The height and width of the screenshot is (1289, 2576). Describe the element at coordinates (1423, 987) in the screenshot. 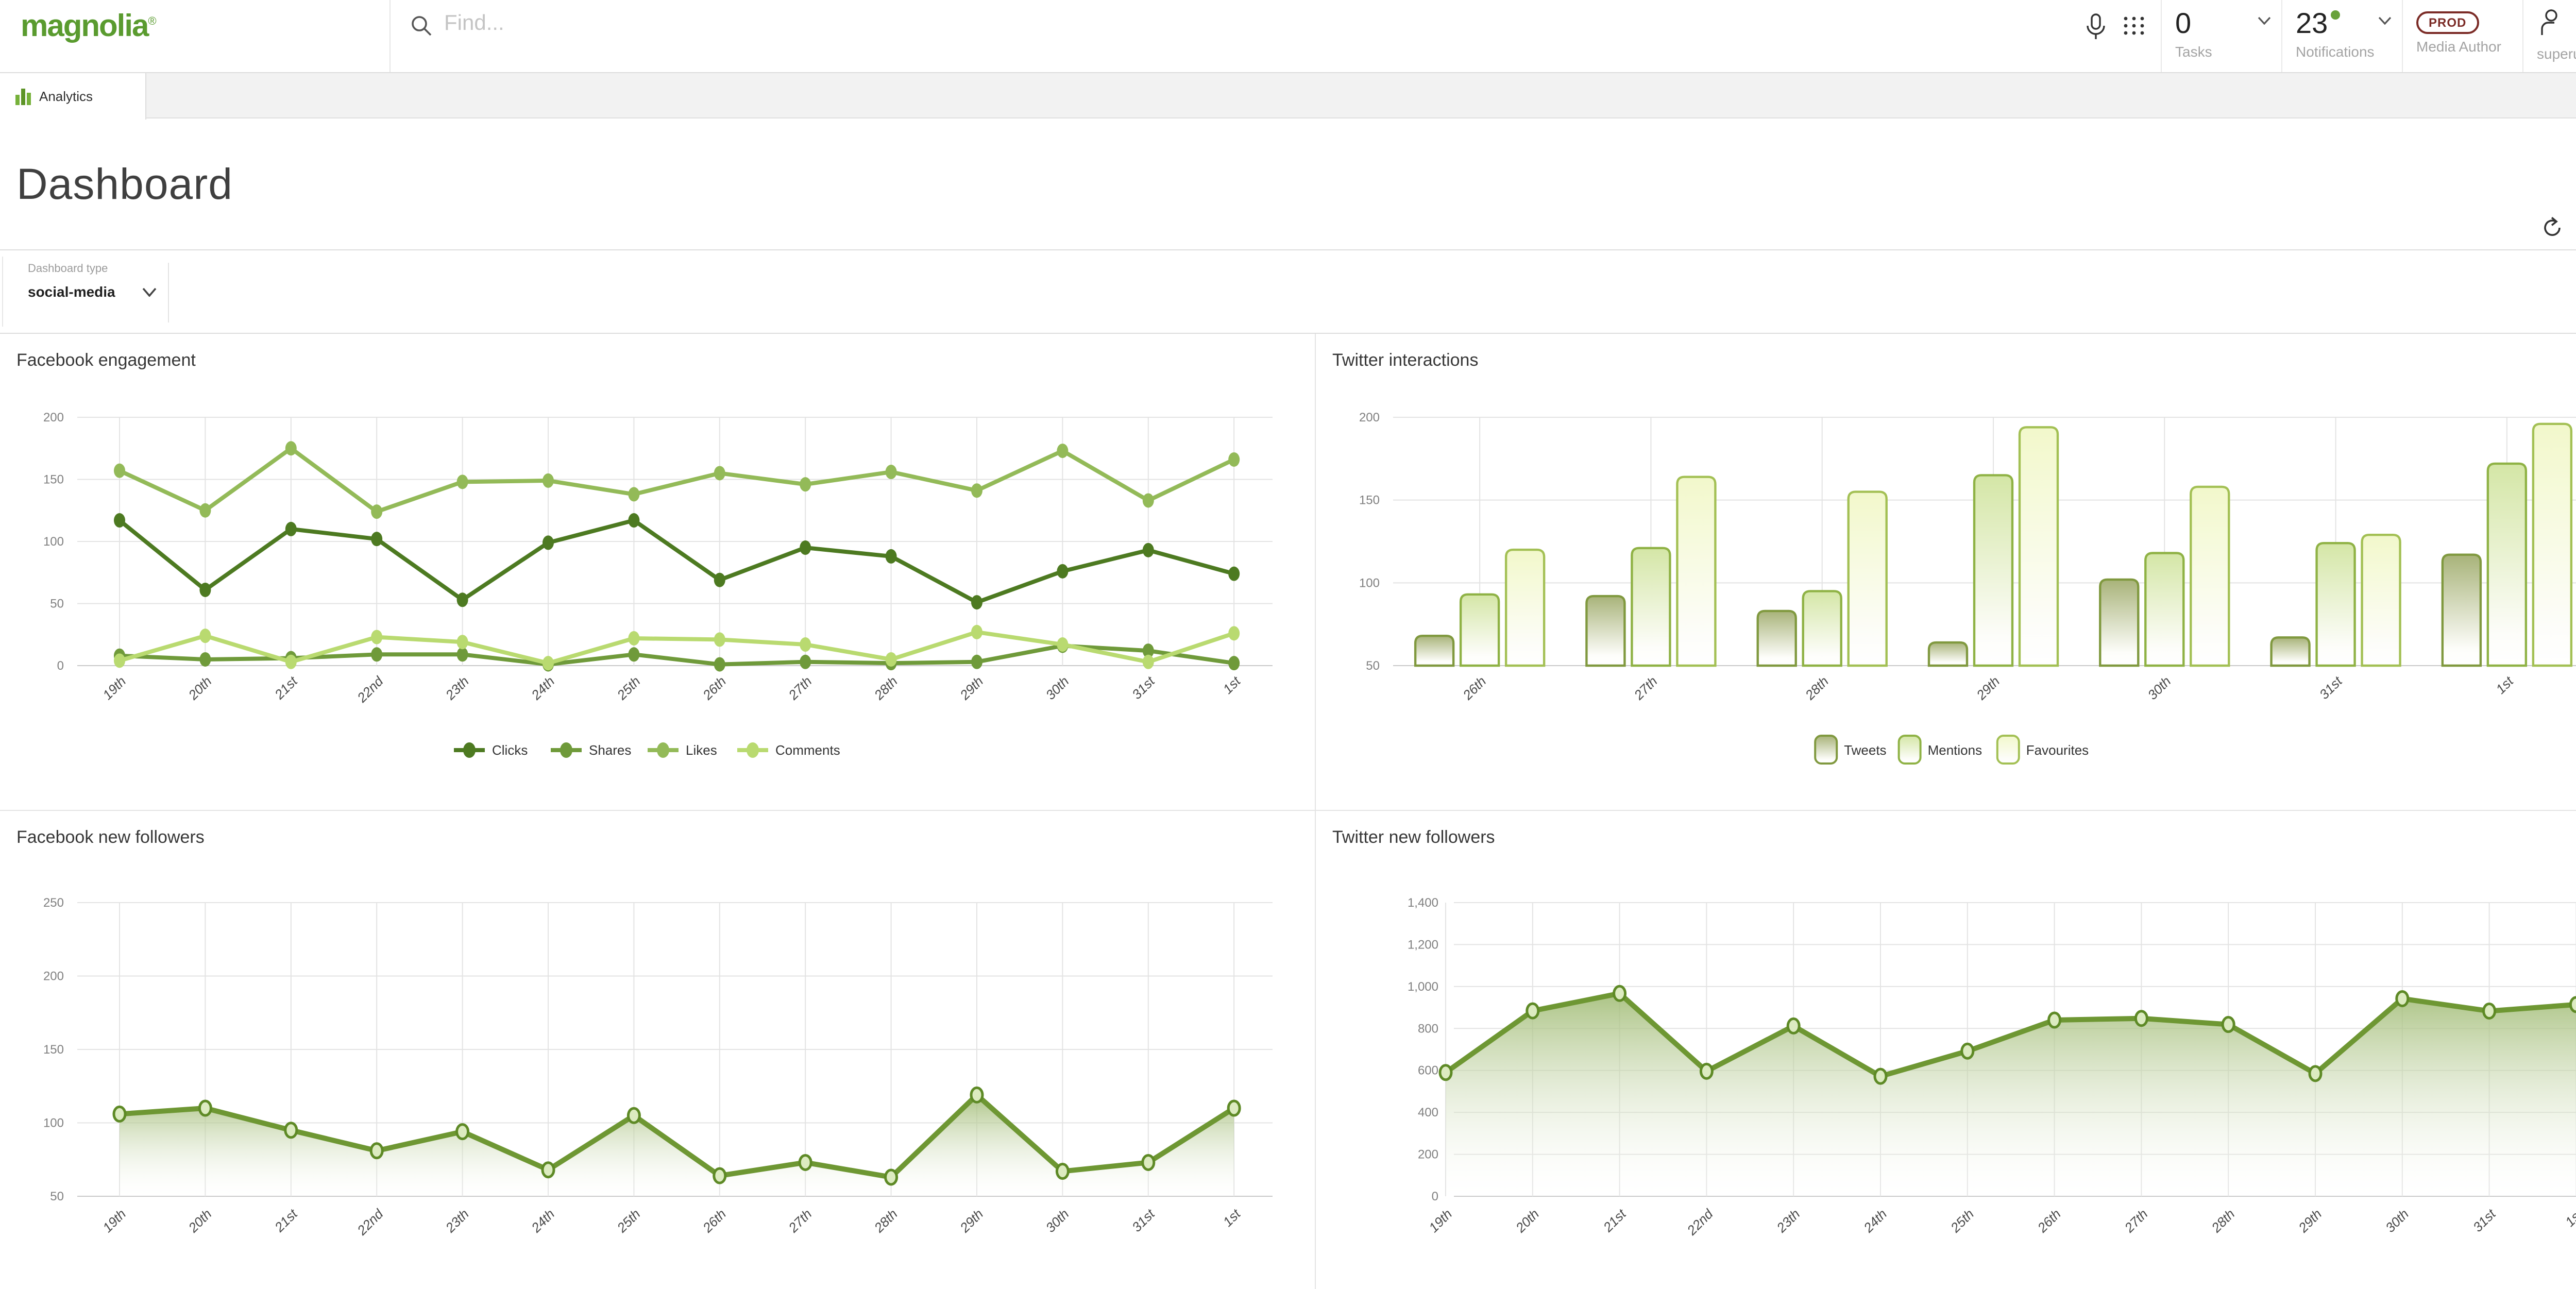

I see `svg-text: 1,000` at that location.